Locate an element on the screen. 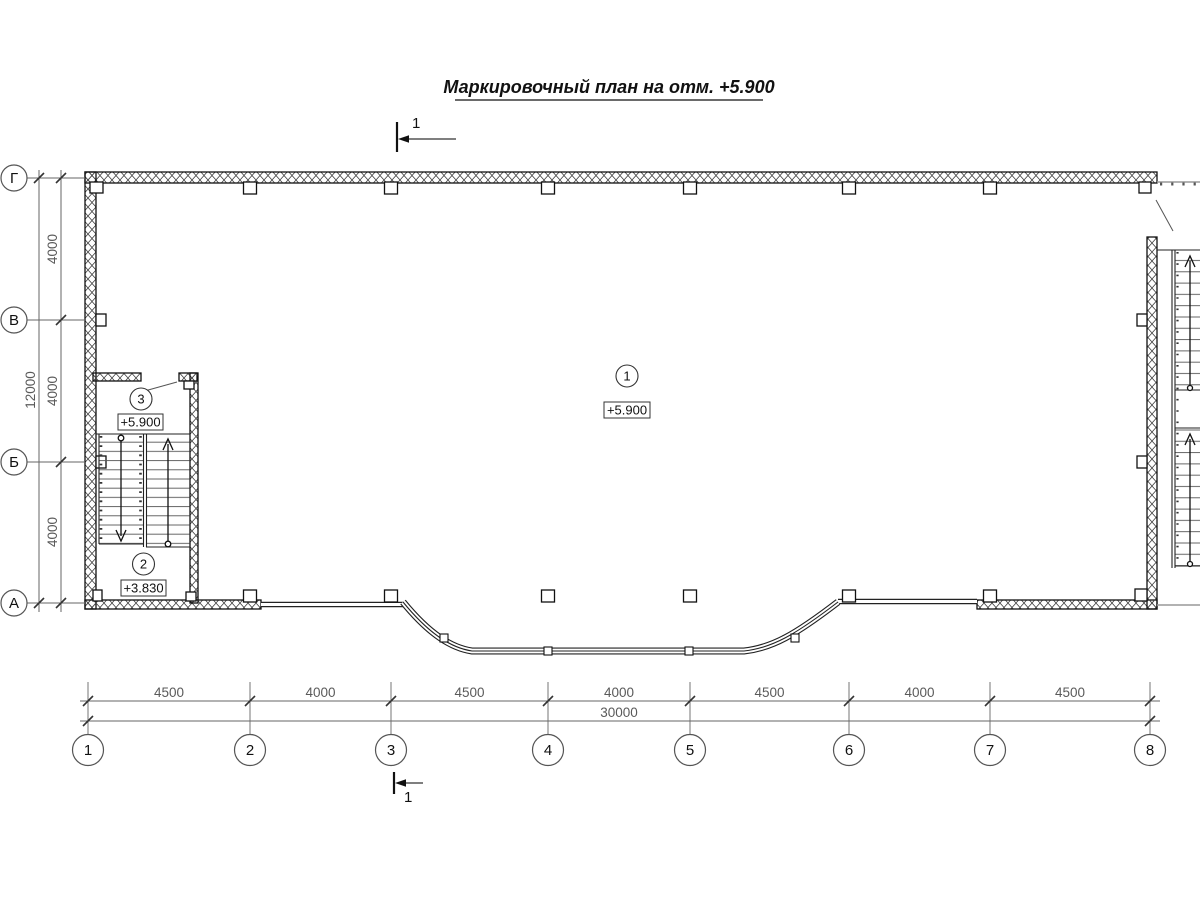 The width and height of the screenshot is (1200, 900). grid-row-label: Г is located at coordinates (14, 178).